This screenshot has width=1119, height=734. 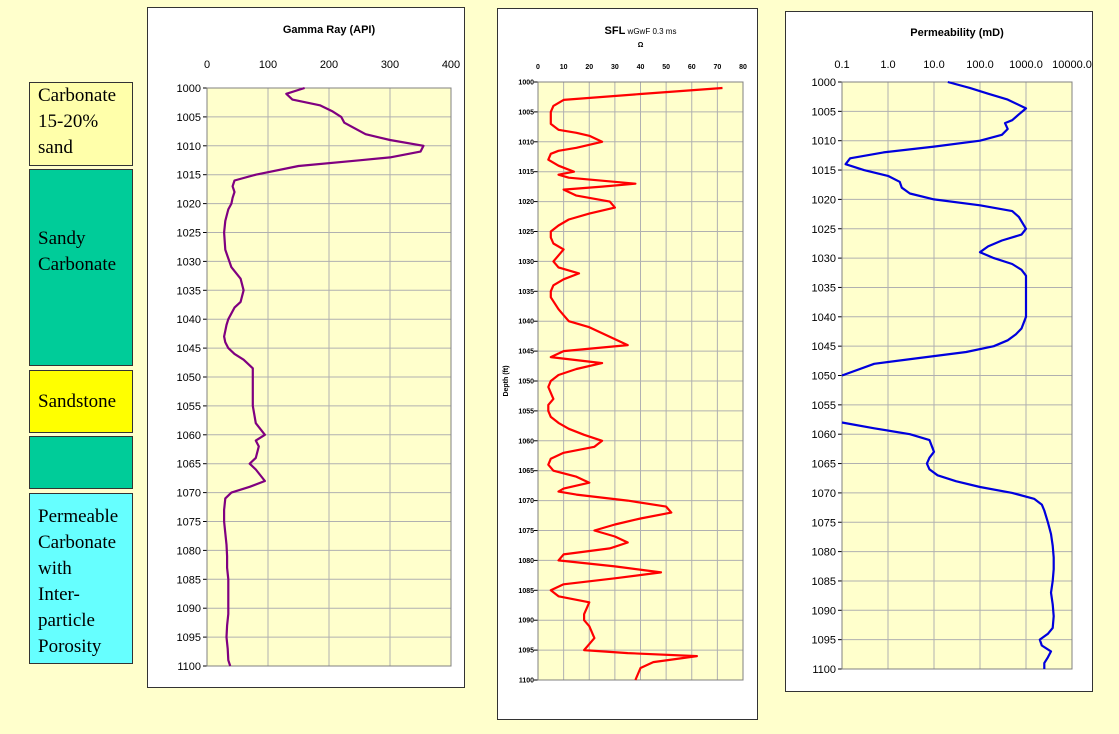 I want to click on lithology-label: Carbonate 15-20% sand, so click(x=77, y=121).